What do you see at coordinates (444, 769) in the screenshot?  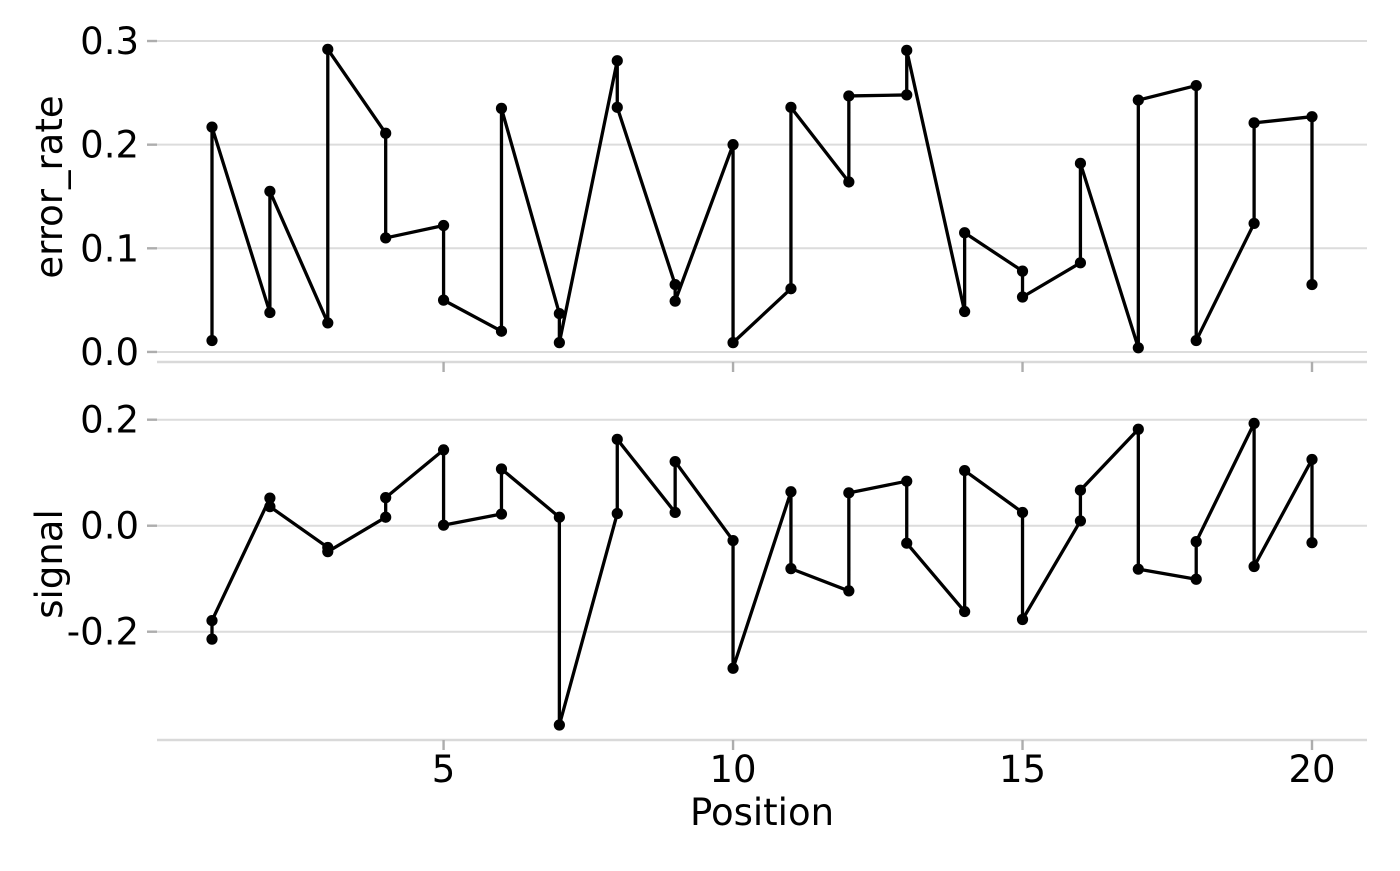 I see `x-tick-label: 5` at bounding box center [444, 769].